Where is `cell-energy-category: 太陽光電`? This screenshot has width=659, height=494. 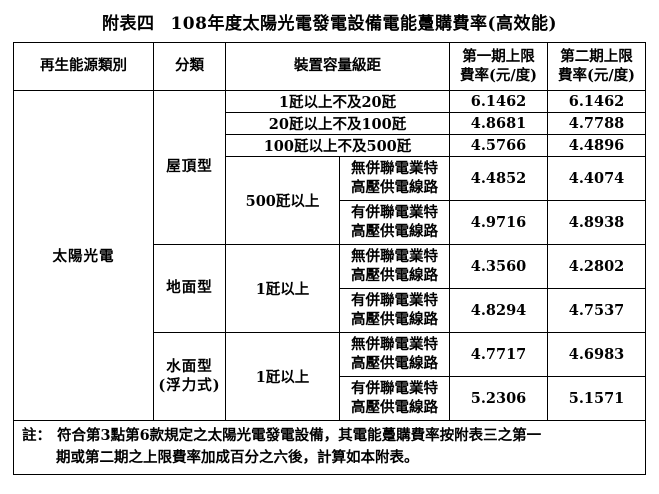 cell-energy-category: 太陽光電 is located at coordinates (83, 255).